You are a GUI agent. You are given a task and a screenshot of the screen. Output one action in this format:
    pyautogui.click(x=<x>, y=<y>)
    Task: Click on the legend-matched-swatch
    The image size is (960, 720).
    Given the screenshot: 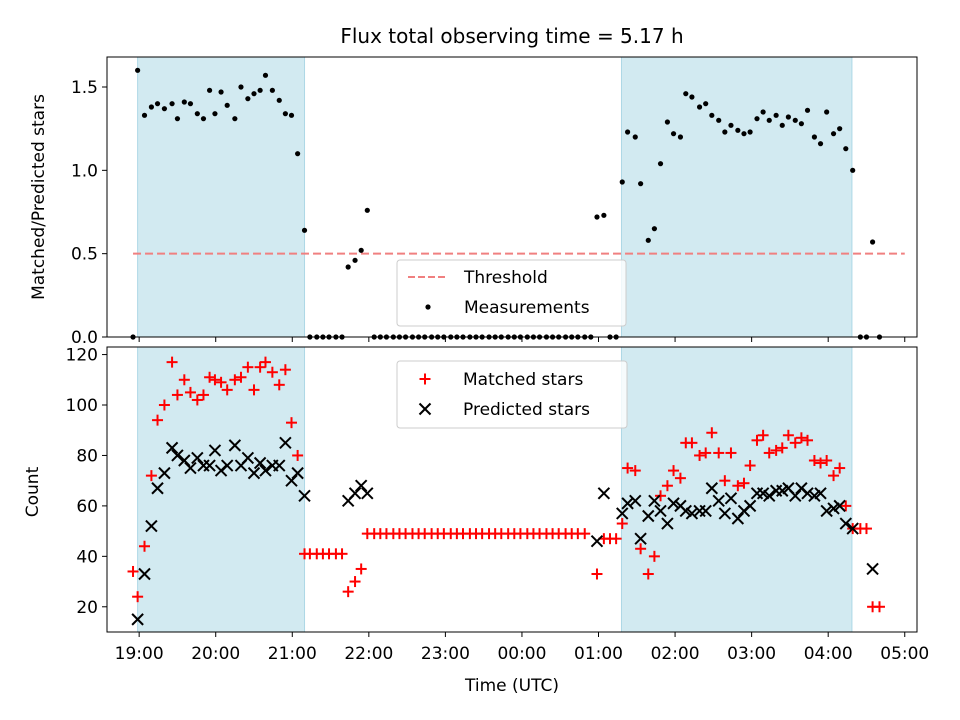 What is the action you would take?
    pyautogui.click(x=425, y=379)
    